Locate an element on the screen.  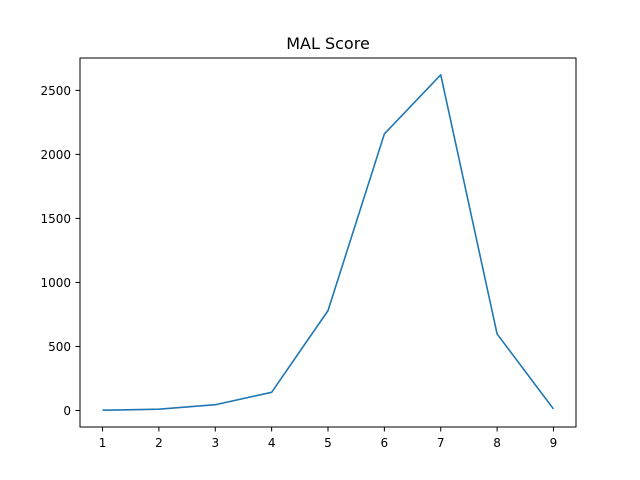
x-tick-label: 3 is located at coordinates (215, 443).